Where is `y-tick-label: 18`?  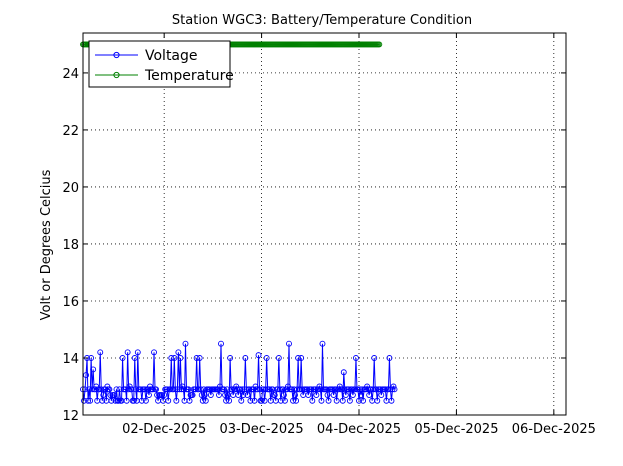
y-tick-label: 18 is located at coordinates (70, 245).